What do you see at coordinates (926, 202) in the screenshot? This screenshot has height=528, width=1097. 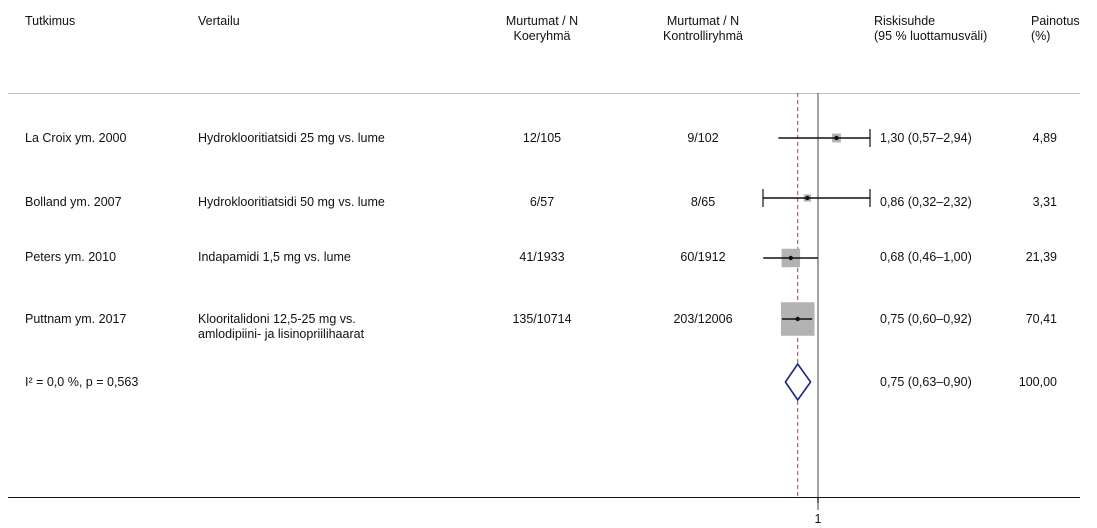 I see `risk-ratio-text: 0,86 (0,32–2,32)` at bounding box center [926, 202].